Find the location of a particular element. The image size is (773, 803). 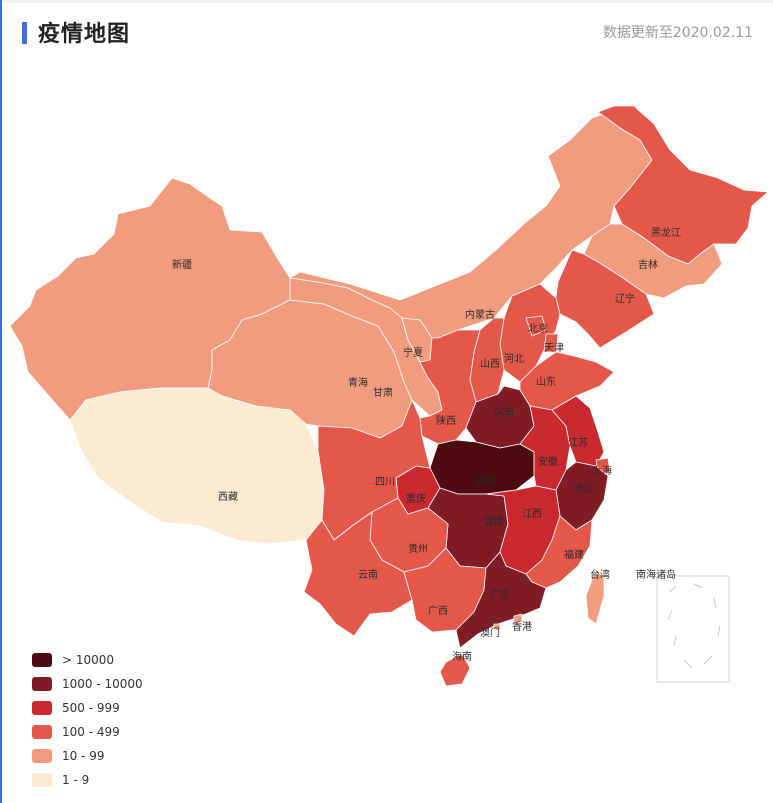

province-山东 is located at coordinates (567, 381).